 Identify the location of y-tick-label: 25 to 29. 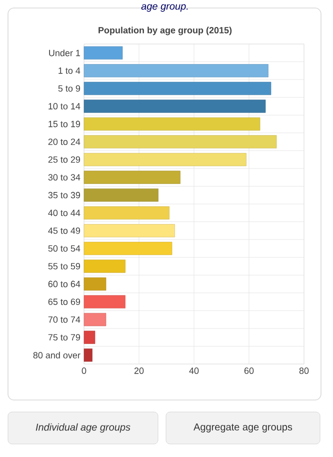
(64, 159).